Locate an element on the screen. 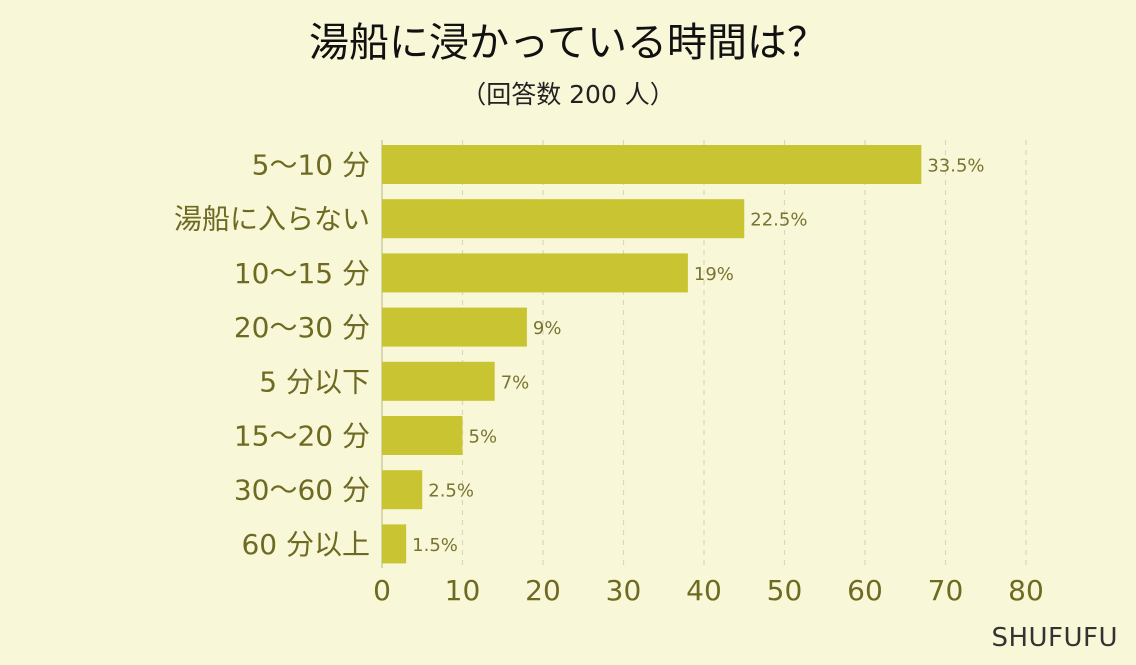 This screenshot has height=665, width=1136. category-label: 5 分以下 is located at coordinates (314, 381).